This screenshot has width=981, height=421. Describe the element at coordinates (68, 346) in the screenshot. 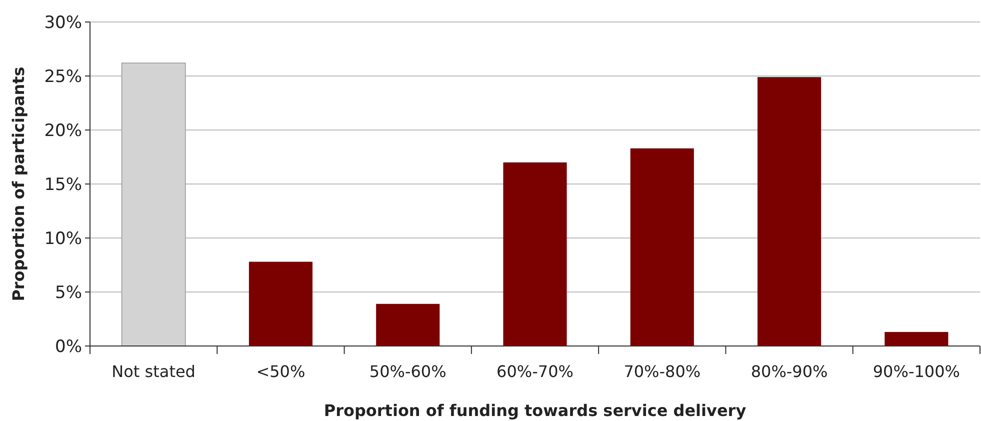

I see `y-tick-label: 0%` at that location.